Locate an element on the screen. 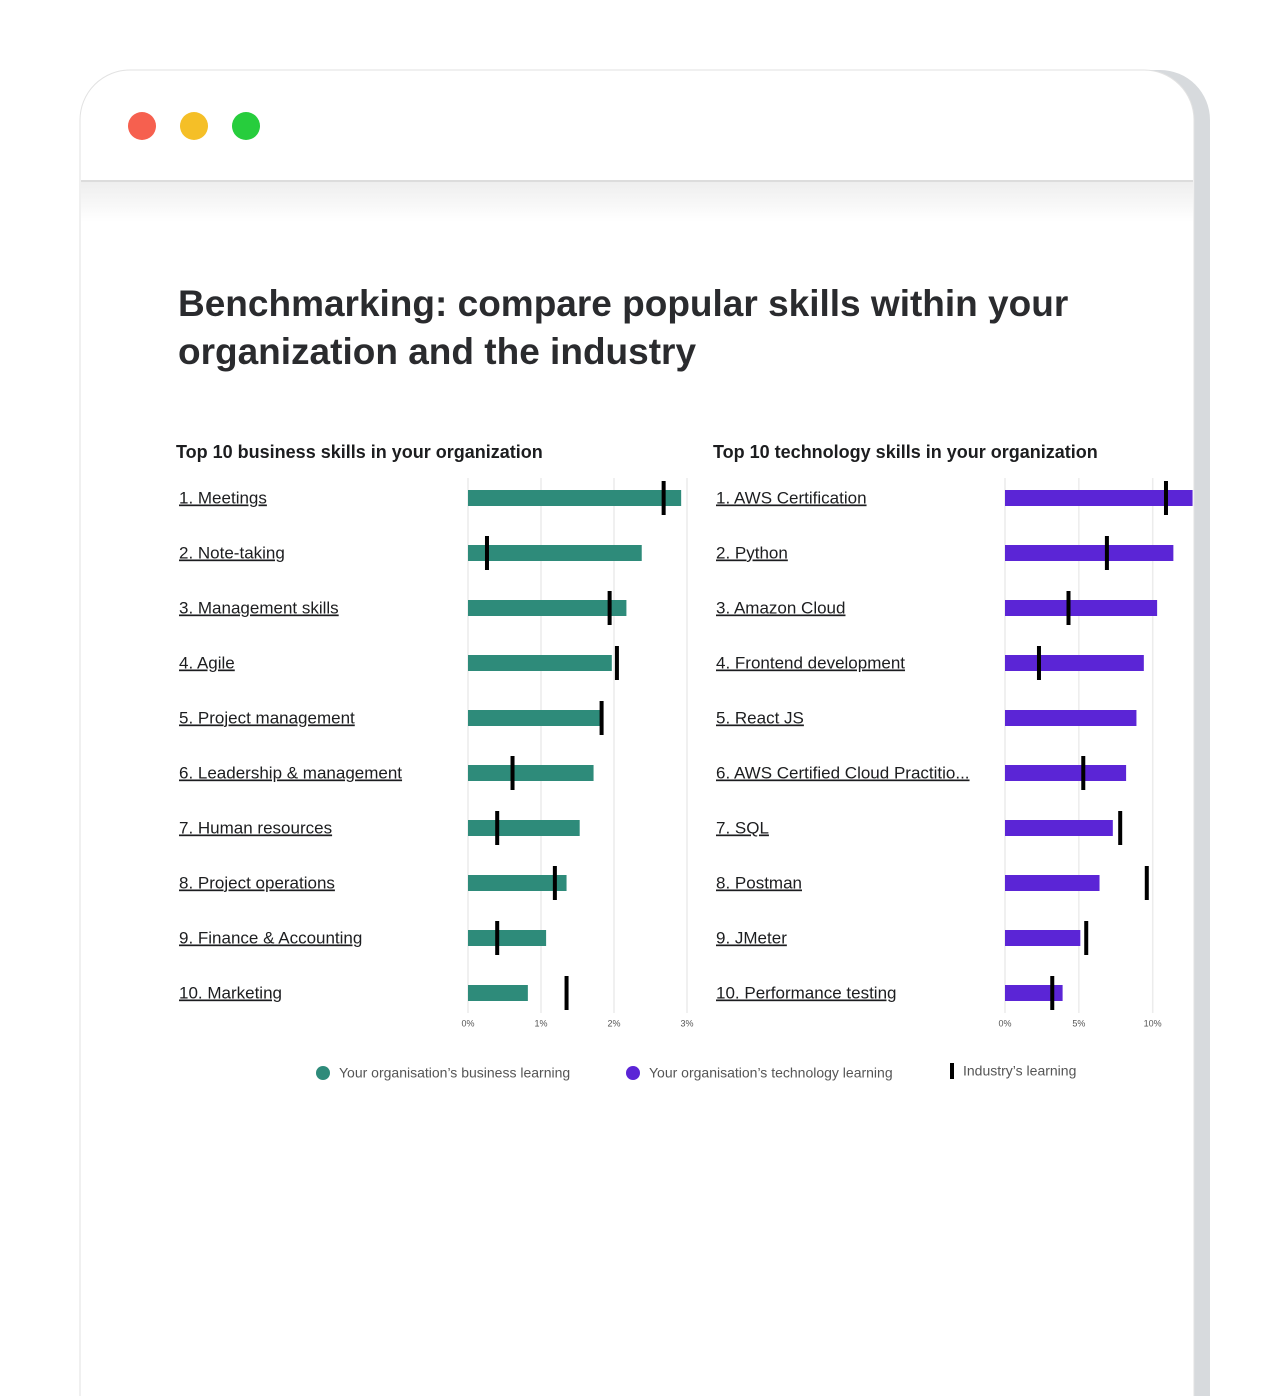 This screenshot has width=1276, height=1396. skill-link: 8. Postman is located at coordinates (759, 882).